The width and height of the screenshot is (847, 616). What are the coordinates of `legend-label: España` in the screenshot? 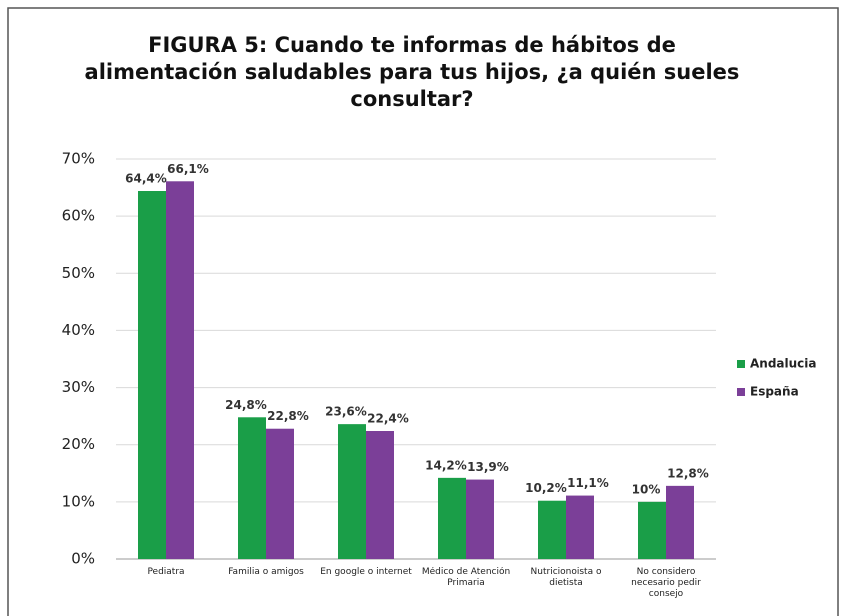 It's located at (774, 392).